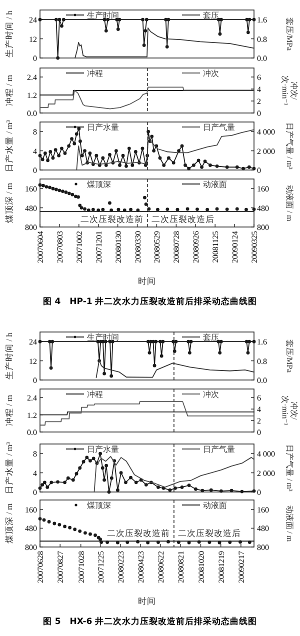  I want to click on x-tick-label: 20071201, so click(99, 247).